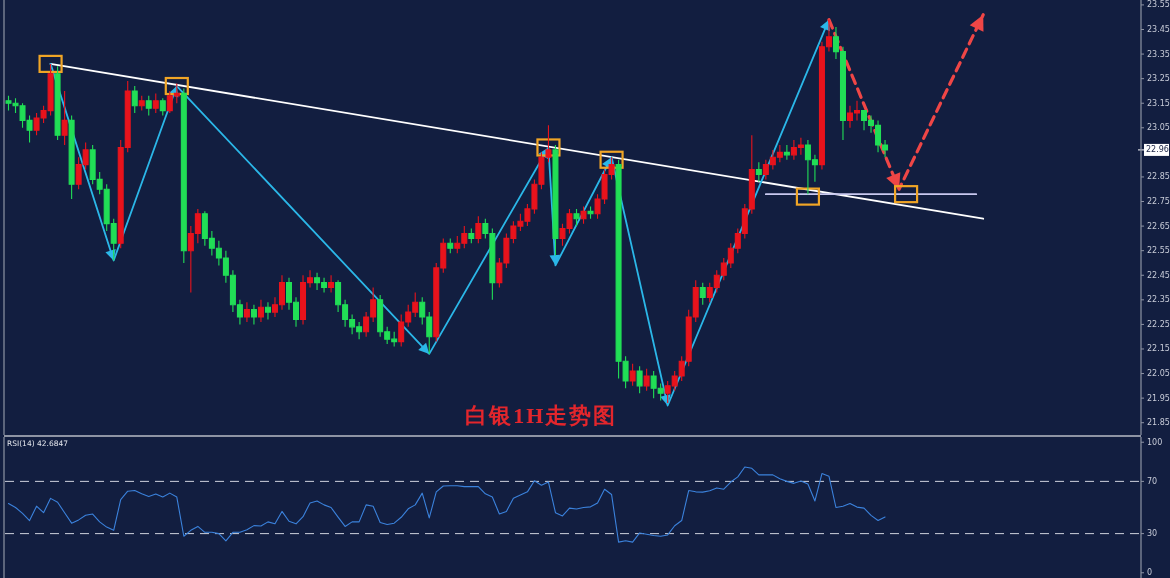 This screenshot has width=1170, height=578. I want to click on ref-line-label: 22.96, so click(1157, 150).